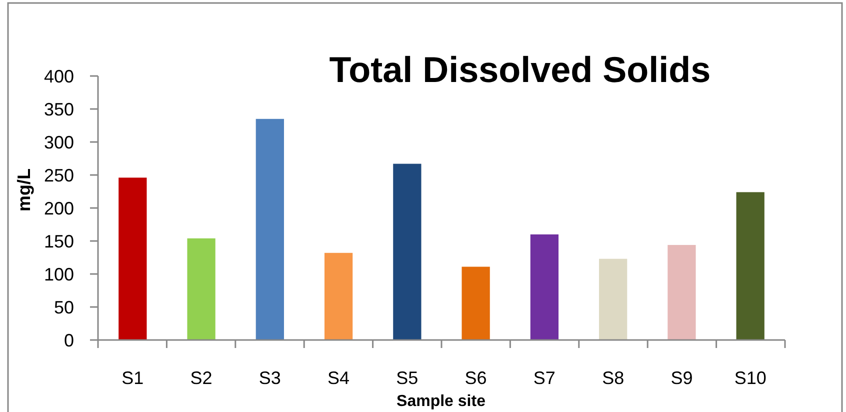 The width and height of the screenshot is (846, 412). What do you see at coordinates (59, 241) in the screenshot?
I see `y-tick-label: 150` at bounding box center [59, 241].